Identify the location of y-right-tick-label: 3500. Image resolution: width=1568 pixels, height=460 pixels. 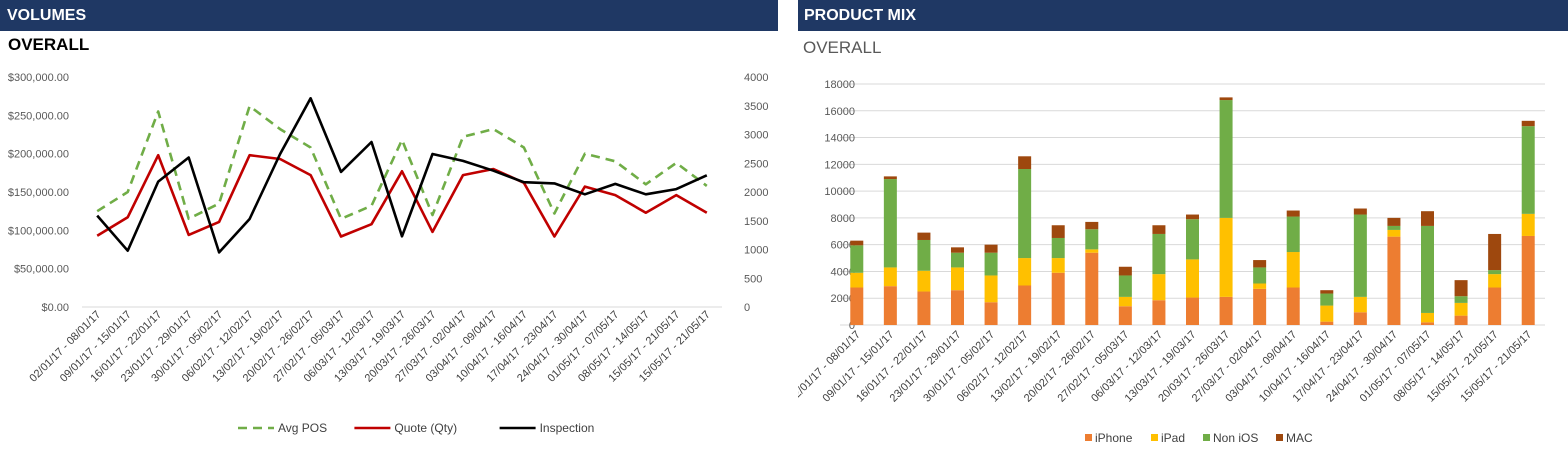
(756, 107).